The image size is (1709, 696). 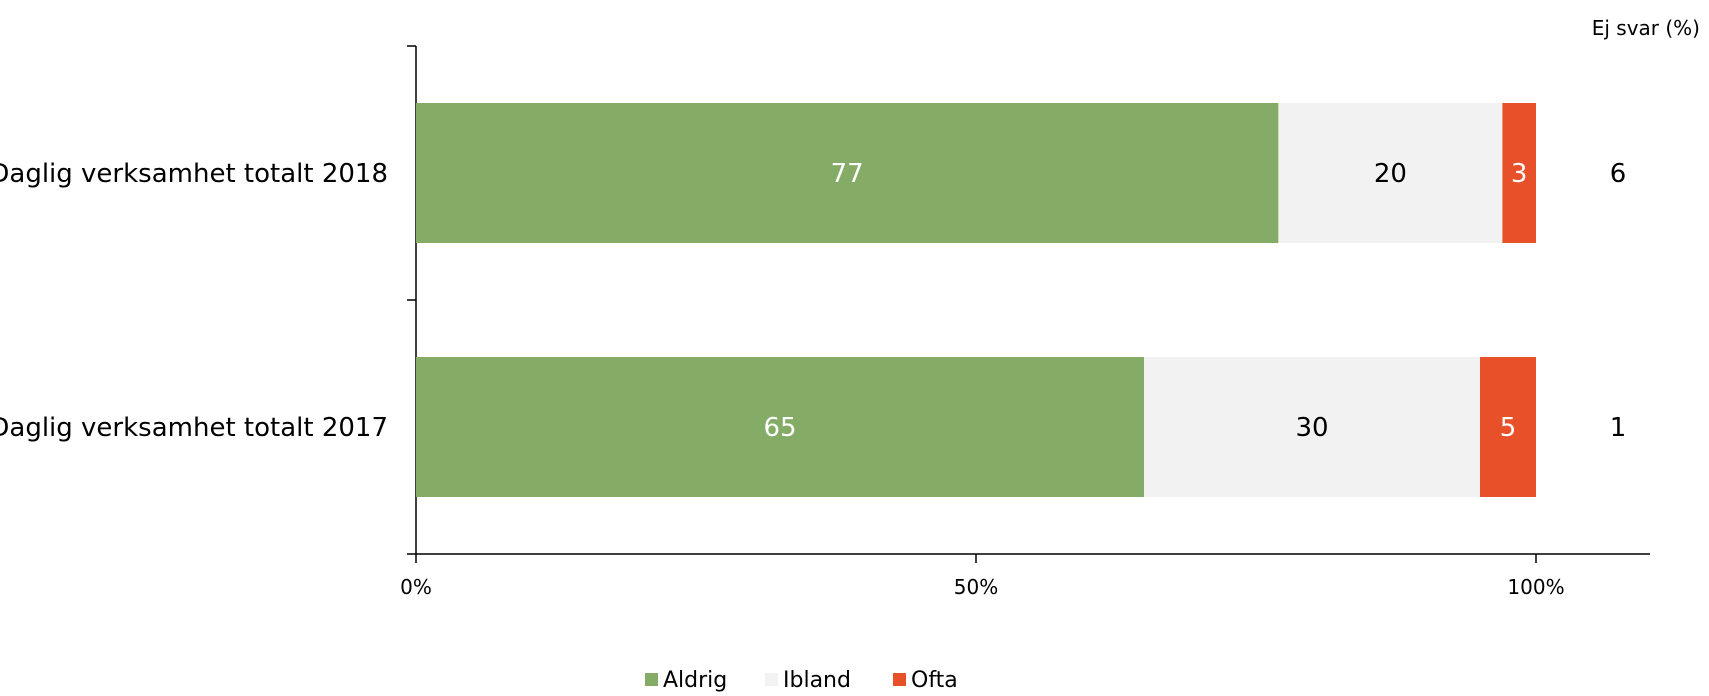 I want to click on legend-swatch-ofta, so click(x=899, y=679).